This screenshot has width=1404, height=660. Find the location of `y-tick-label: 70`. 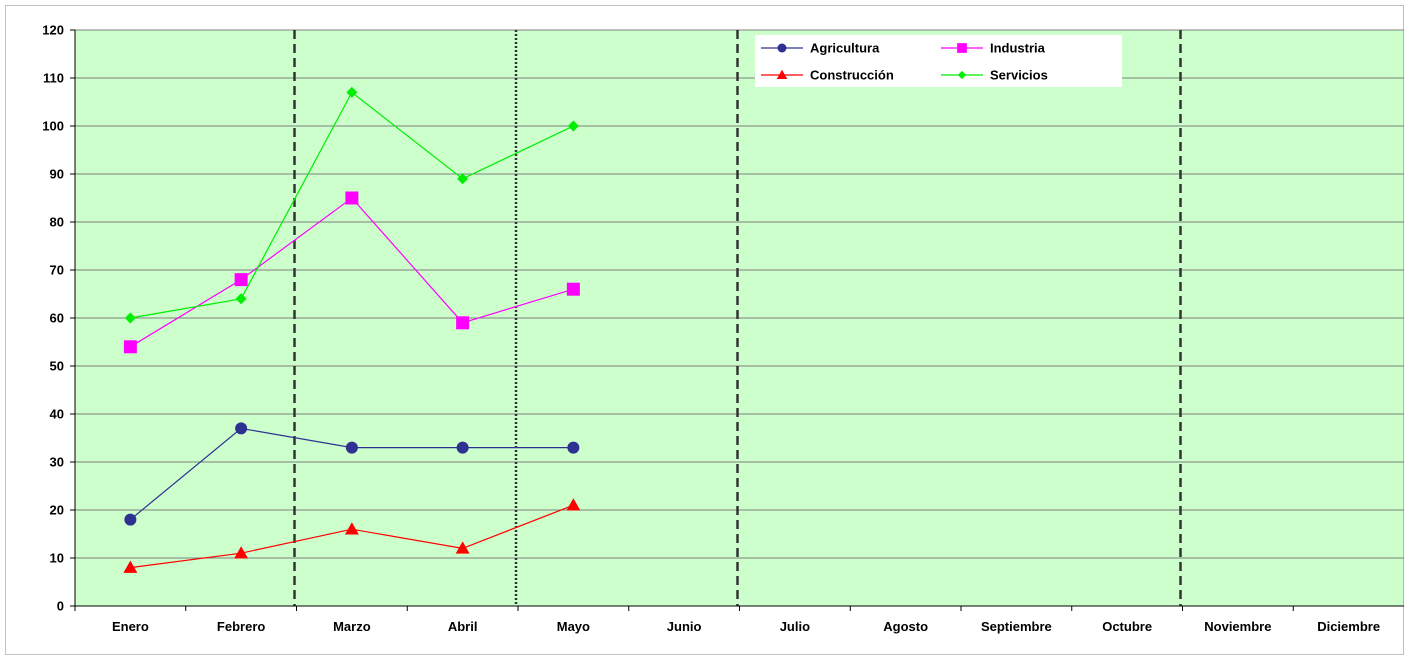

y-tick-label: 70 is located at coordinates (57, 270).